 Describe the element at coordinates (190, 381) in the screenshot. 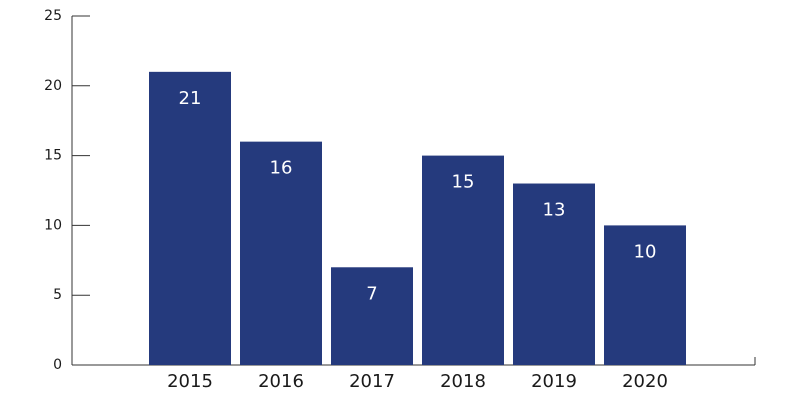

I see `x-tick-label: 2015` at that location.